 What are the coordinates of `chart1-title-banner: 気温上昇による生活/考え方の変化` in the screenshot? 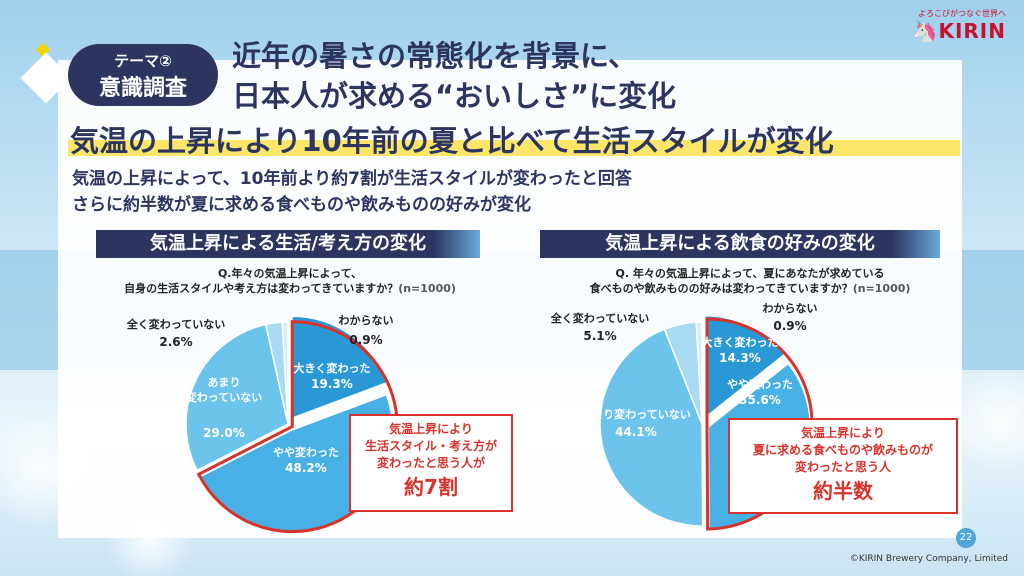 It's located at (288, 244).